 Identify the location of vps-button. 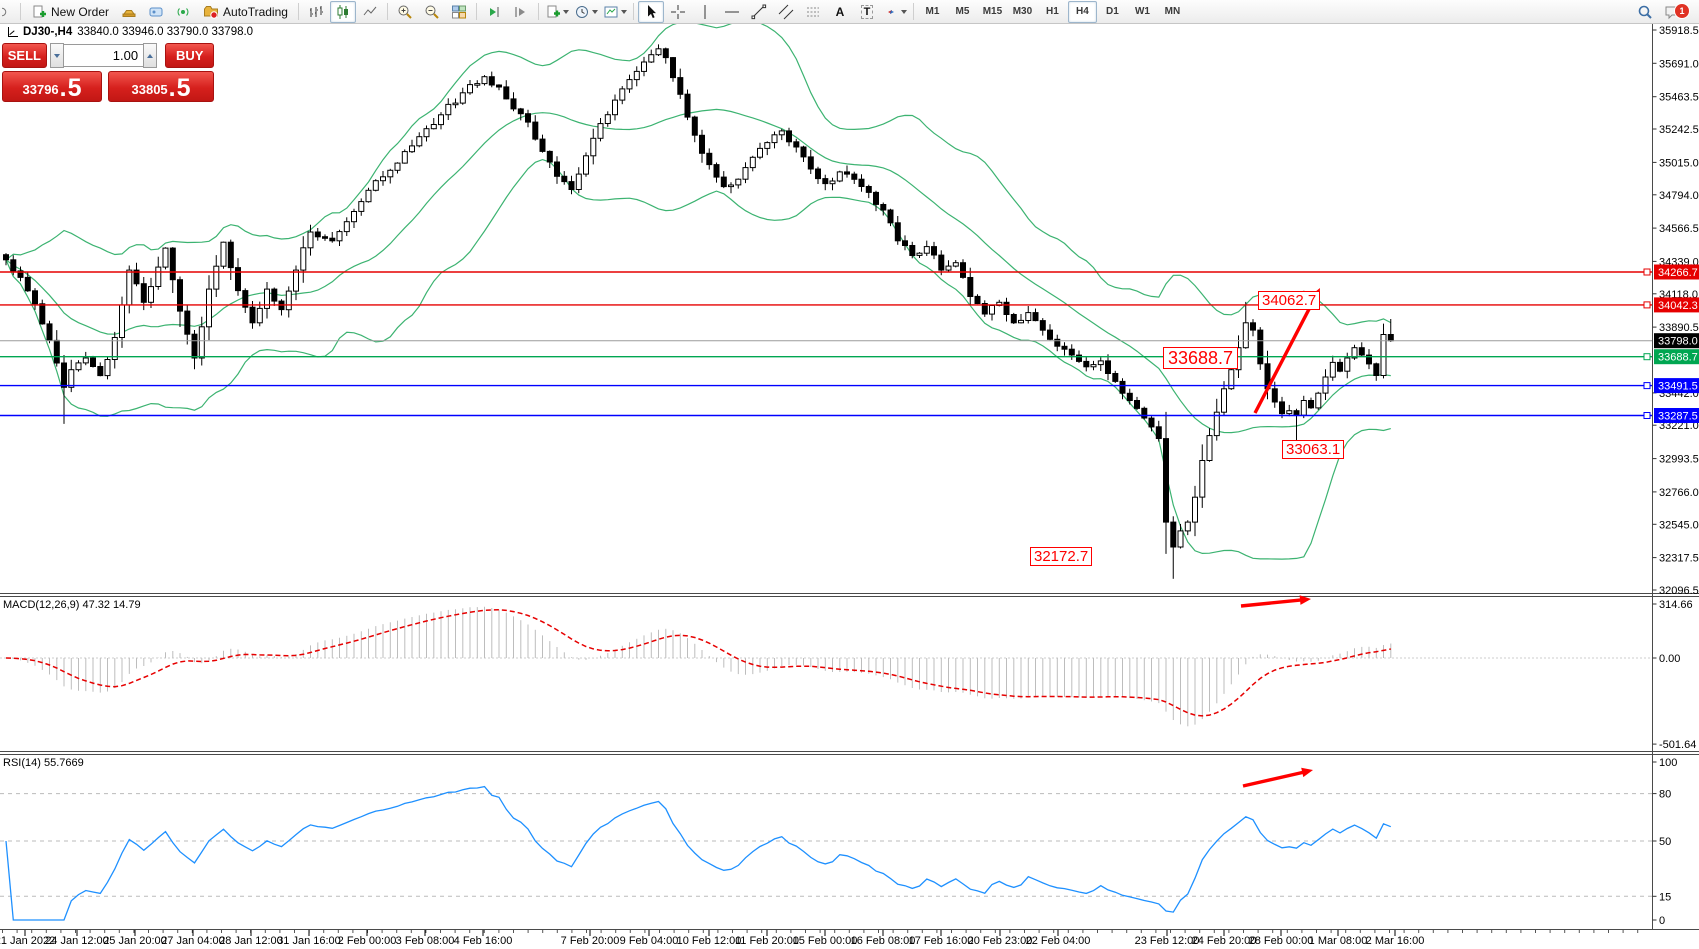
(156, 12).